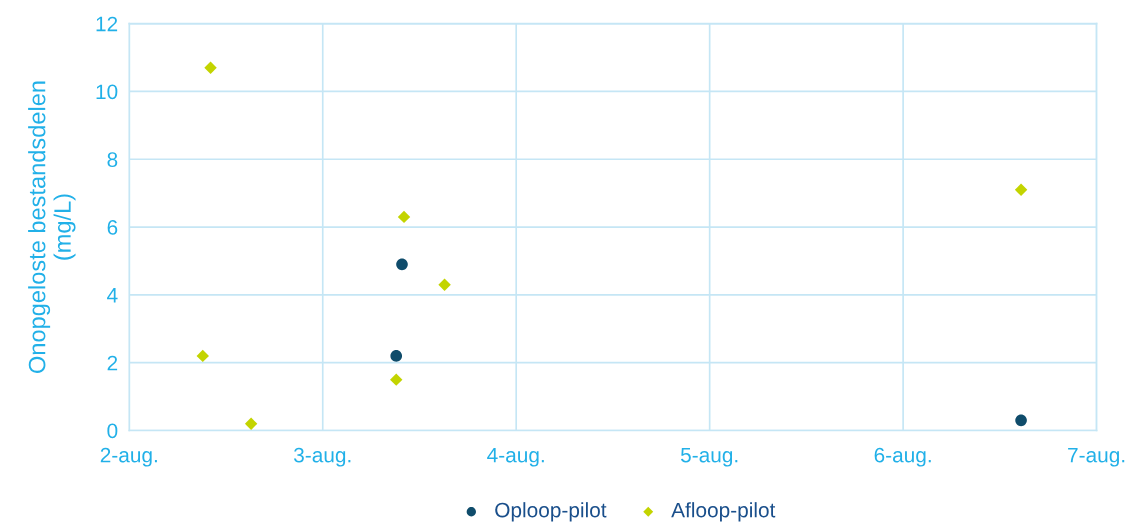  I want to click on y-tick-label: 10, so click(107, 92).